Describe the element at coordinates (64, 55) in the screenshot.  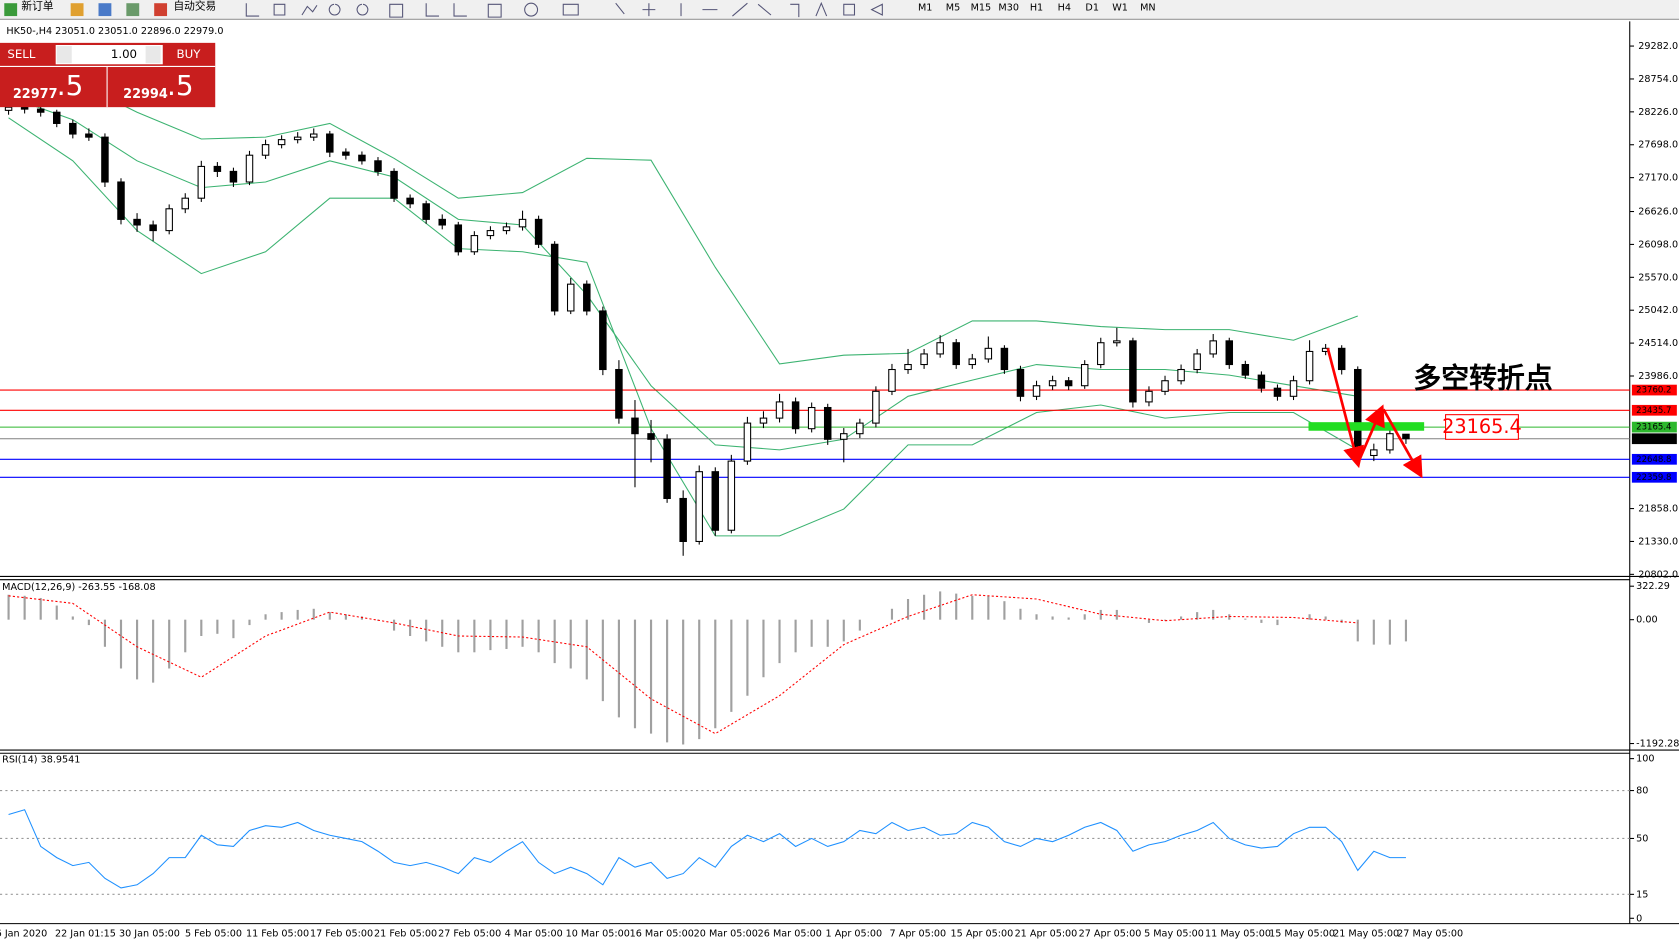
I see `lot-down` at that location.